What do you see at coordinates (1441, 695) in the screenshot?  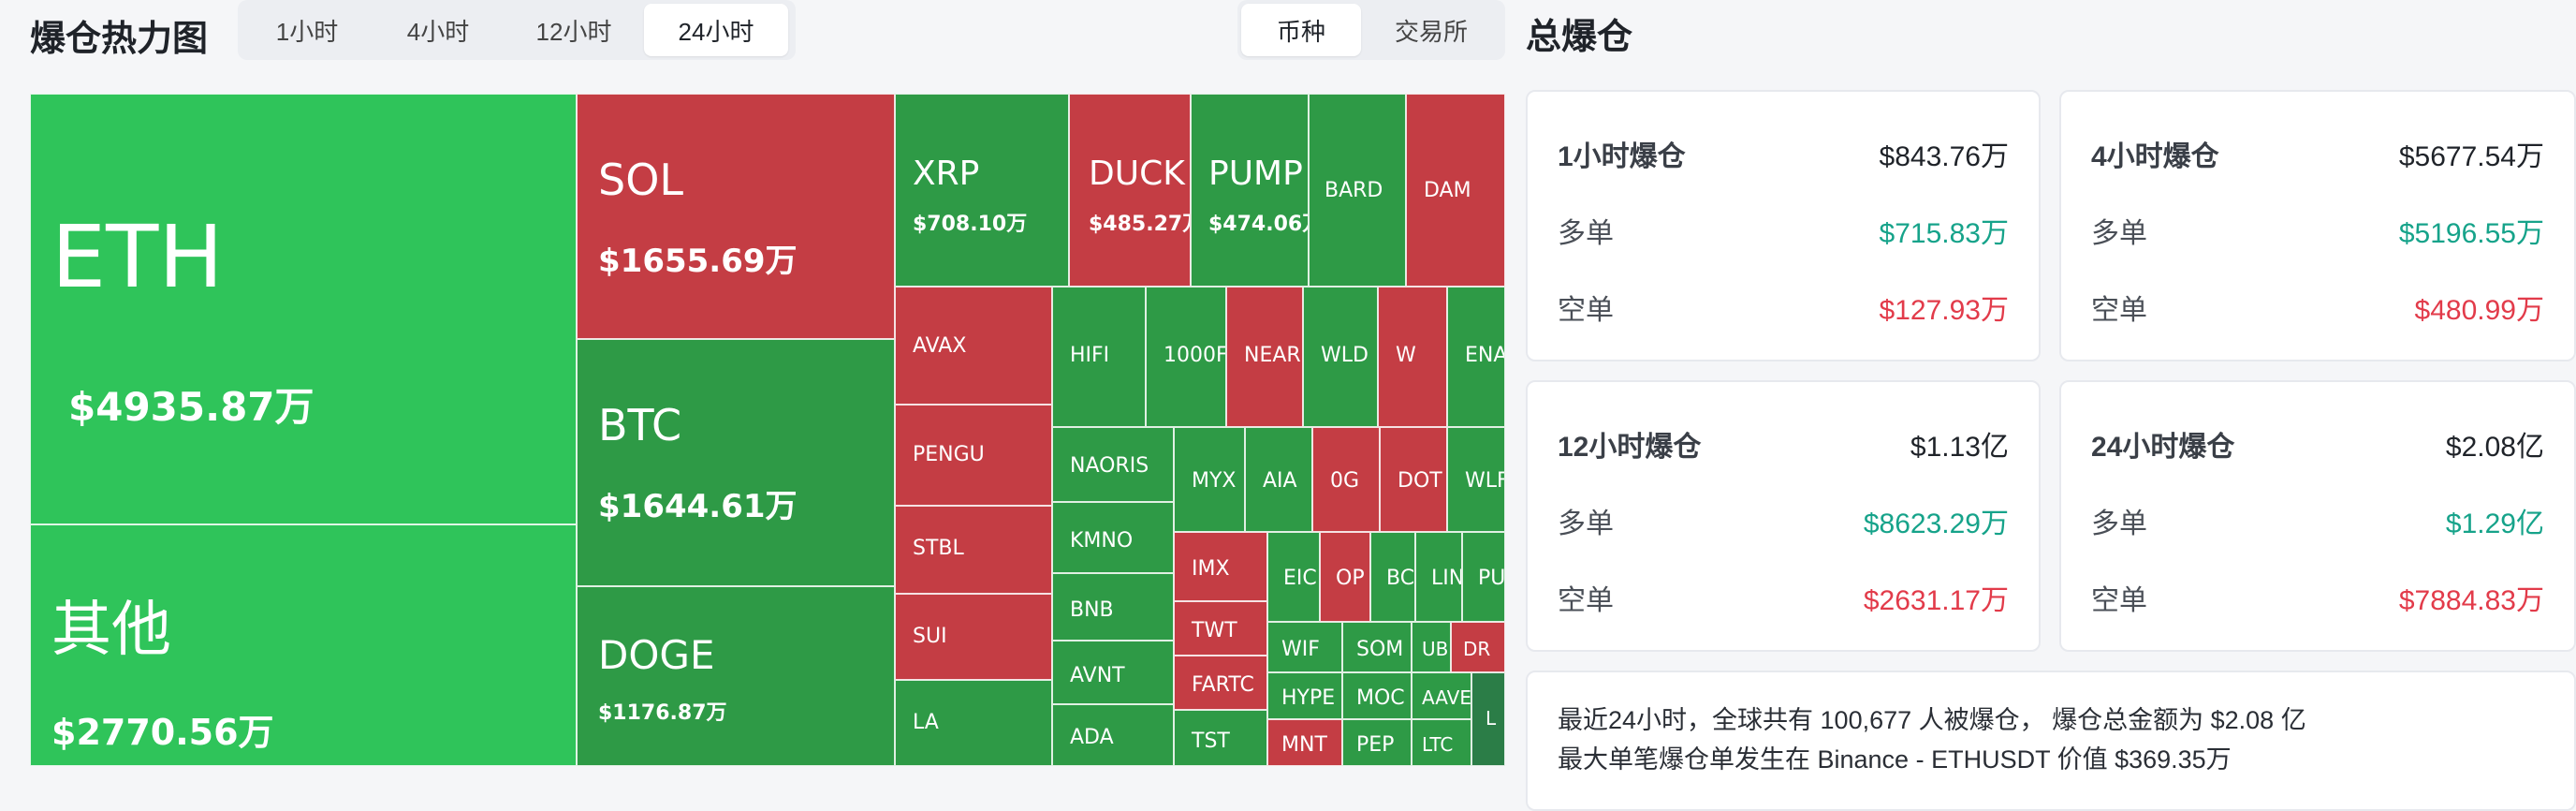 I see `heatmap-tile: AAVE` at bounding box center [1441, 695].